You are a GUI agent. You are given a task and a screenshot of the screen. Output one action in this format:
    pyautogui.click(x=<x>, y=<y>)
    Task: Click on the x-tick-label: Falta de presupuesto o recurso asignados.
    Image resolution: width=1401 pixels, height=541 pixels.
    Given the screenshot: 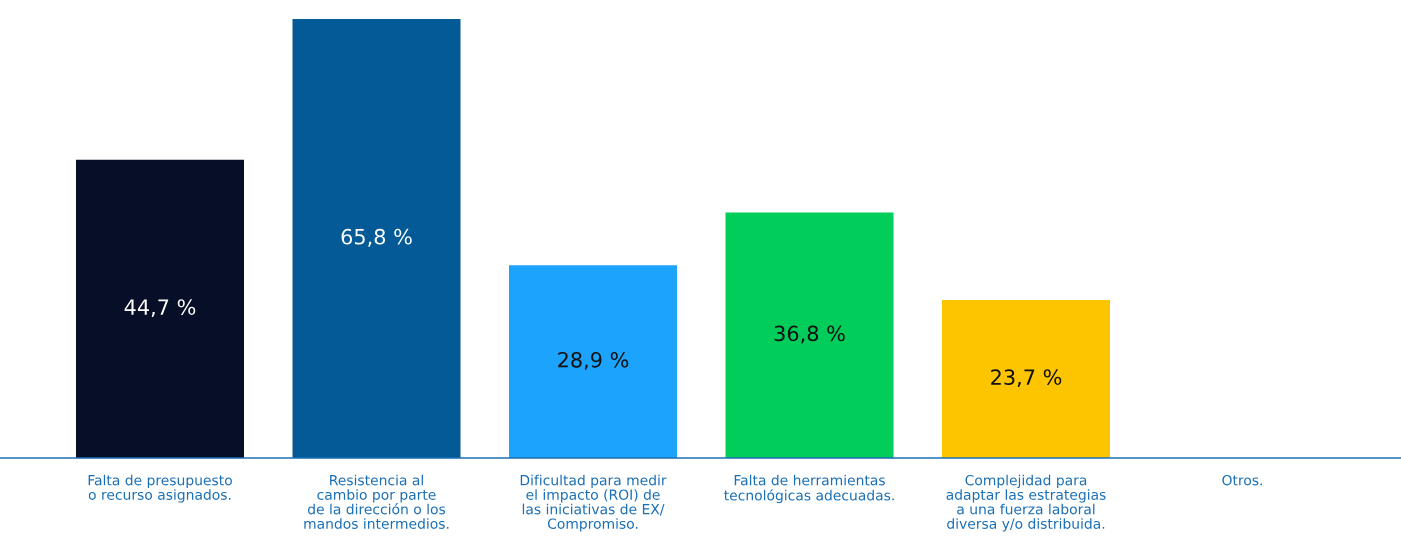 What is the action you would take?
    pyautogui.click(x=160, y=488)
    